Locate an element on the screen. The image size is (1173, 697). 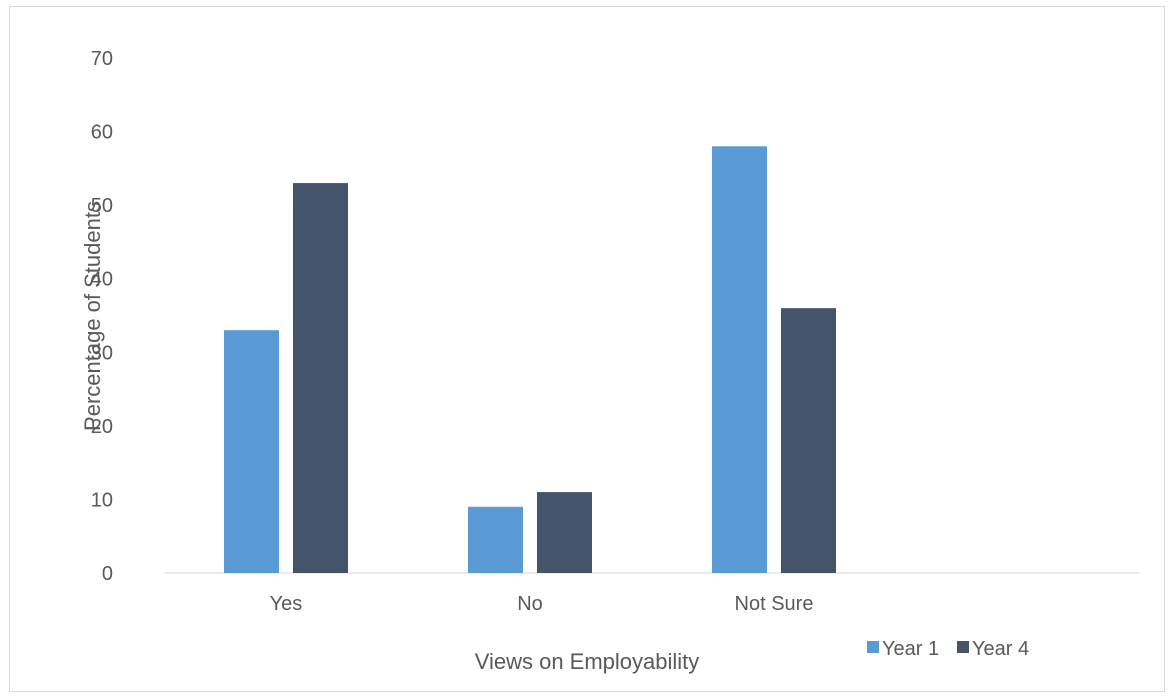
y-axis-ticks: 0 10 20 30 40 50 60 70 is located at coordinates (102, 316).